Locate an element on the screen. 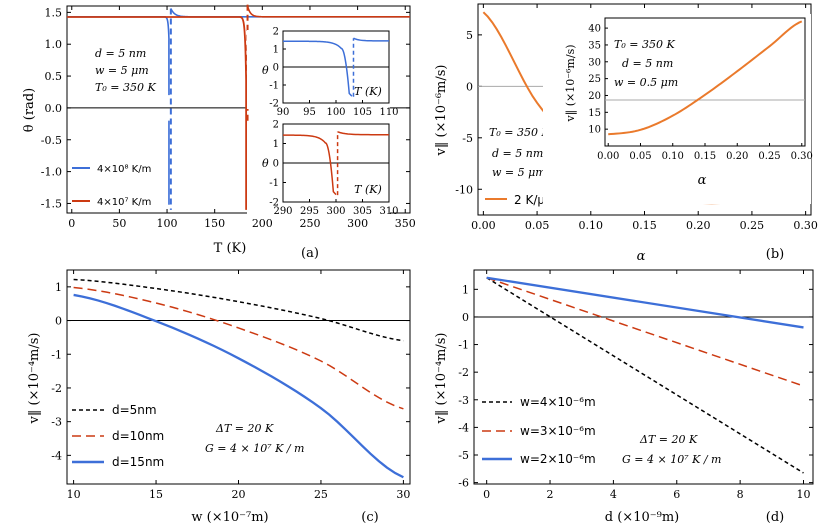 The width and height of the screenshot is (831, 528). panel-c-ytick-label: 1 is located at coordinates (58, 287).